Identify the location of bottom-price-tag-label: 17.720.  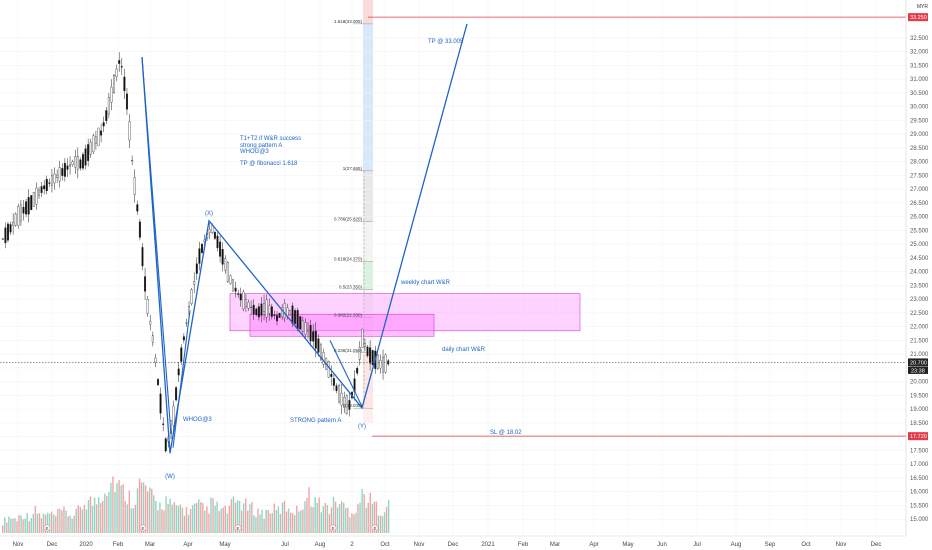
(918, 437).